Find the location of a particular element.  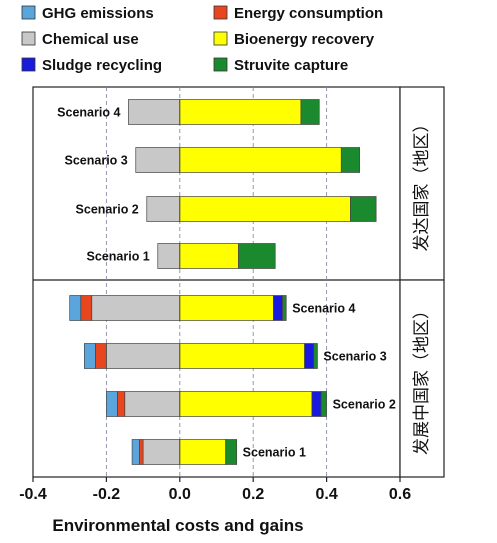

legend-item-sludge-recycling: Sludge recycling is located at coordinates (91, 65).